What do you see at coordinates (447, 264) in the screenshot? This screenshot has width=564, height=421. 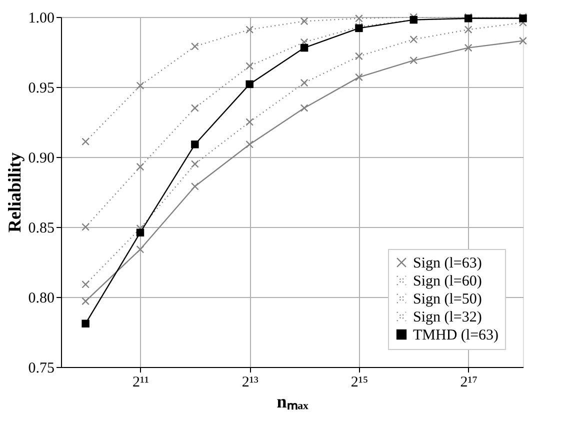 I see `legend-label: Sign (l=63)` at bounding box center [447, 264].